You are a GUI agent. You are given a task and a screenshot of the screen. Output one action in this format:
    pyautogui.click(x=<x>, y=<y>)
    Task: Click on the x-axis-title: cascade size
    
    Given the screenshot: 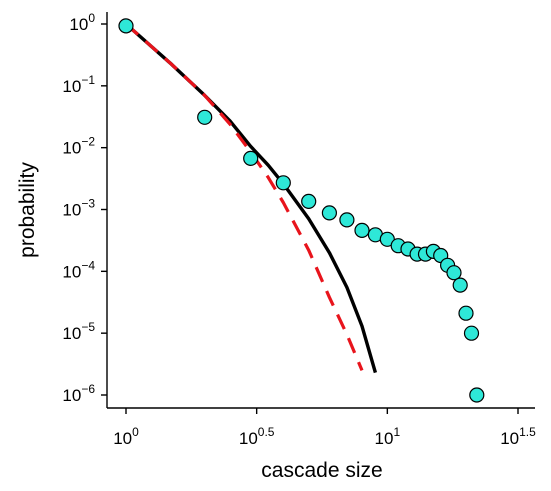 What is the action you would take?
    pyautogui.click(x=321, y=470)
    